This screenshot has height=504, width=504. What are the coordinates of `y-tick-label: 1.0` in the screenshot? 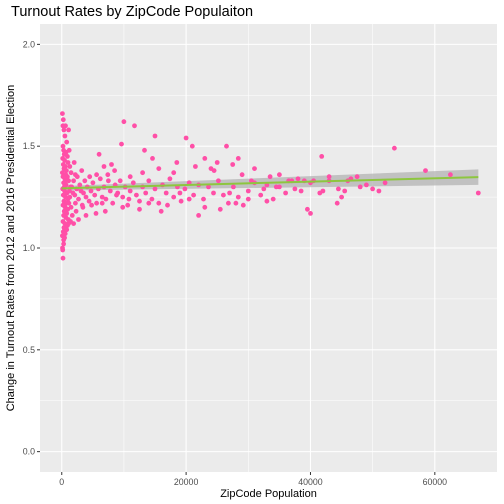 It's located at (29, 248).